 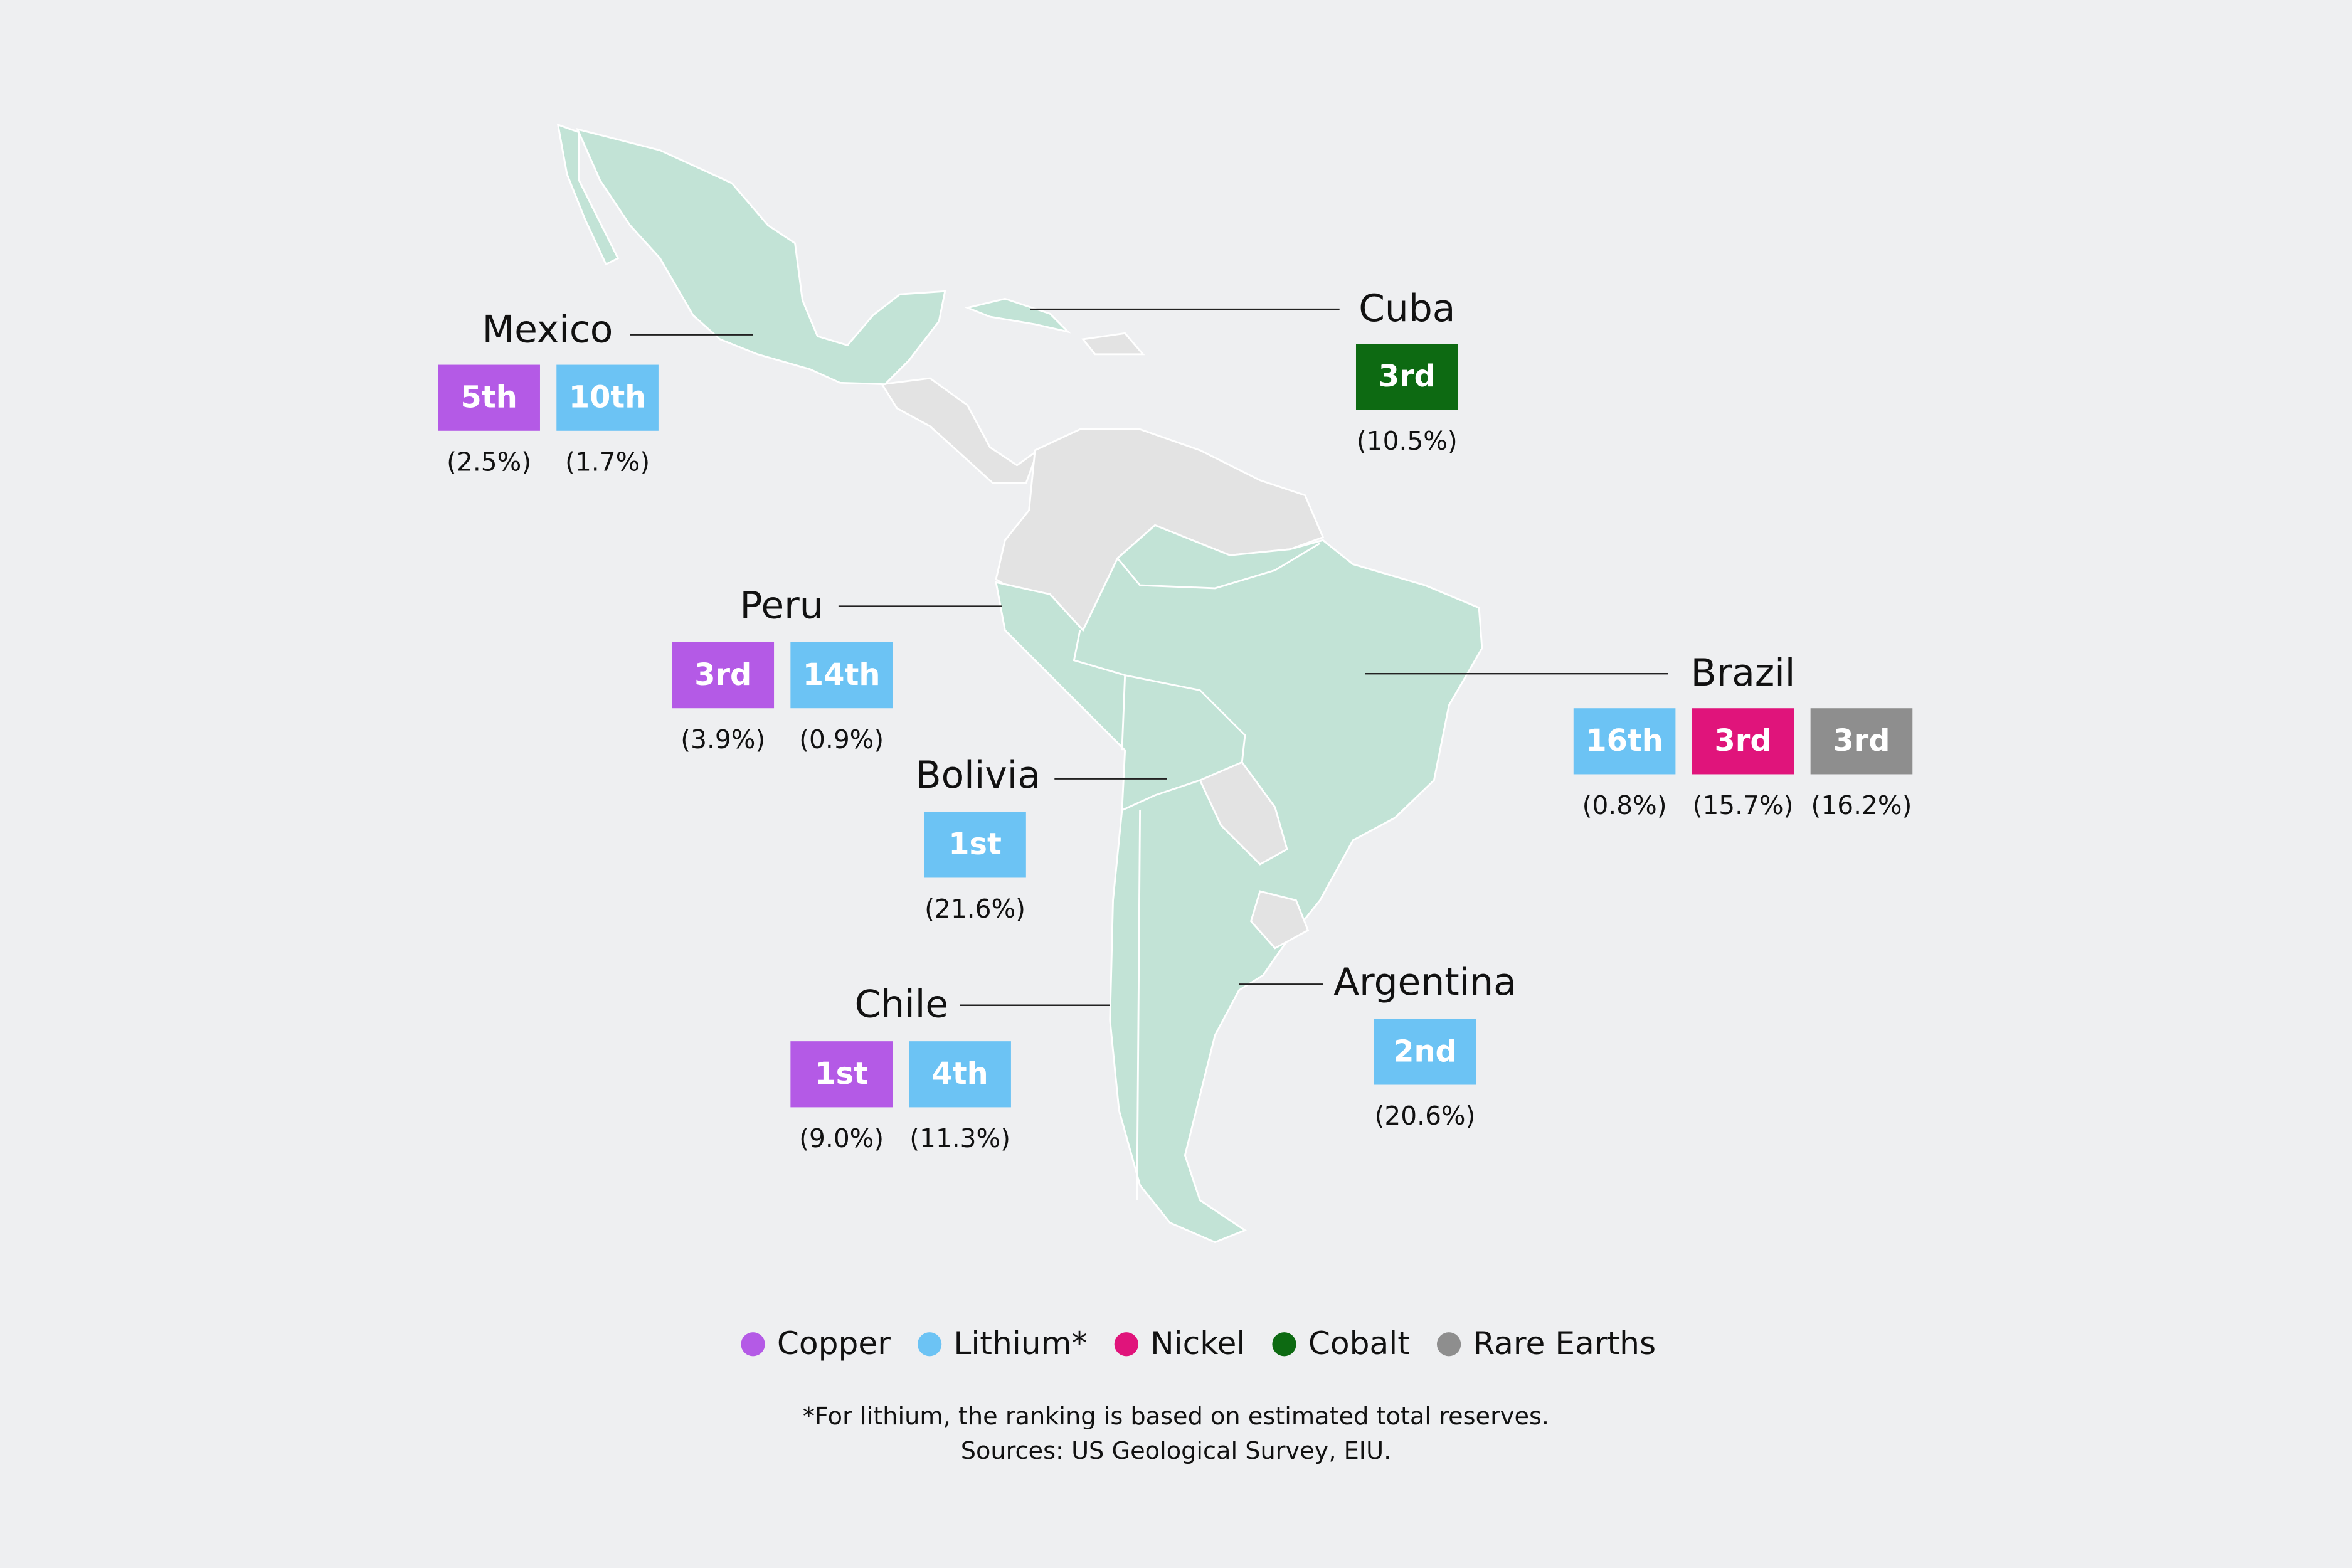 I want to click on rank-text: 14th, so click(x=841, y=675).